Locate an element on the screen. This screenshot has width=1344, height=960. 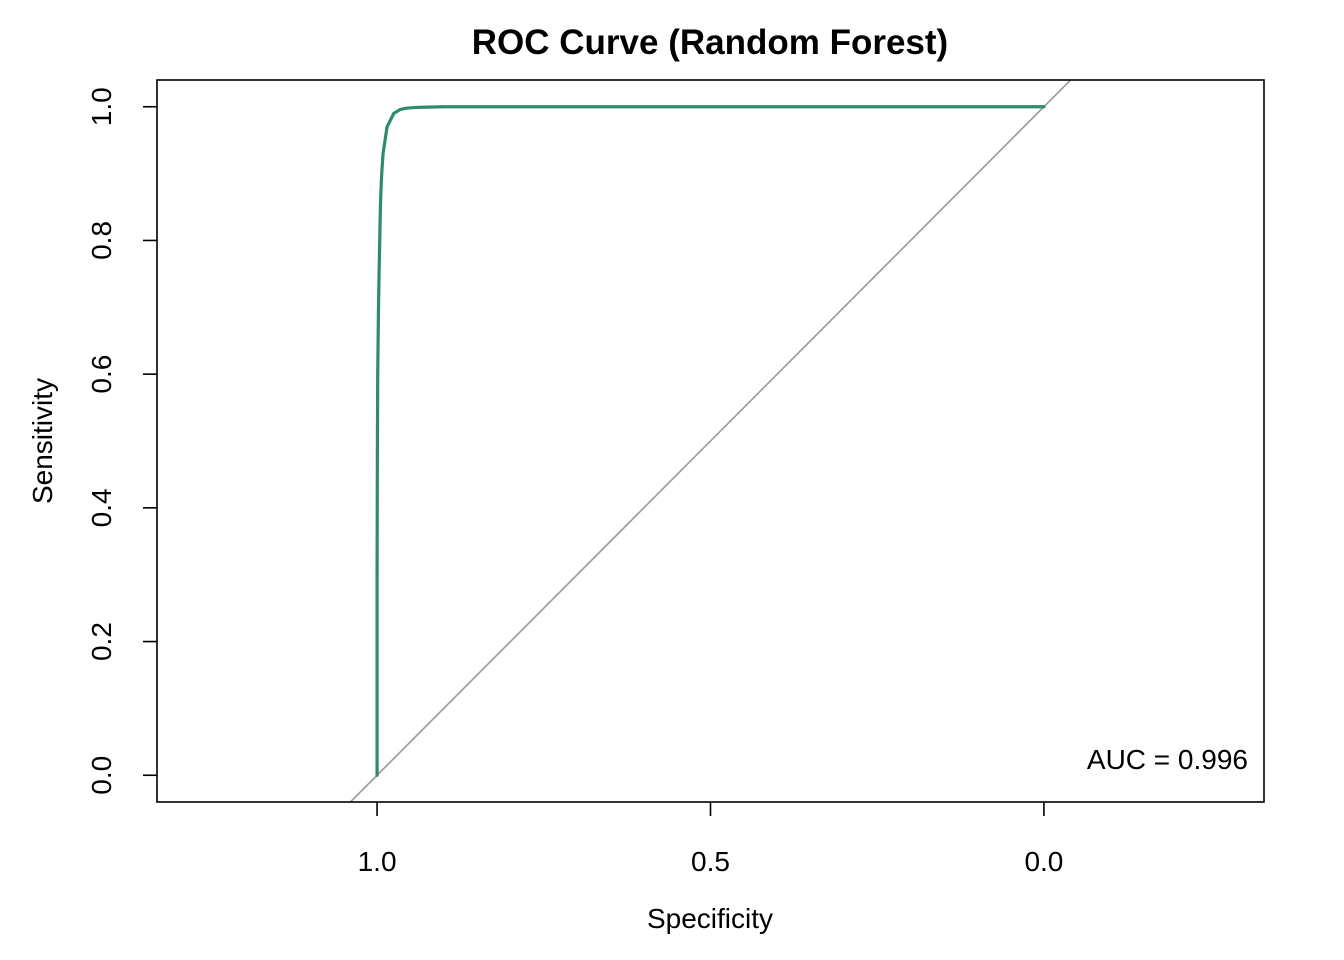
y-tick-label: 1.0 is located at coordinates (101, 106).